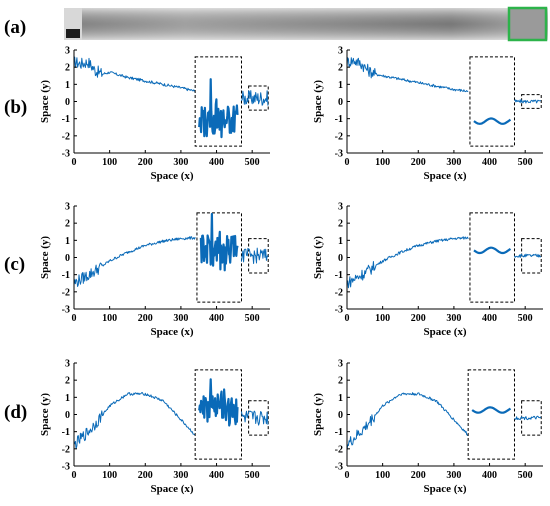  I want to click on strip-highlight-box, so click(527, 24).